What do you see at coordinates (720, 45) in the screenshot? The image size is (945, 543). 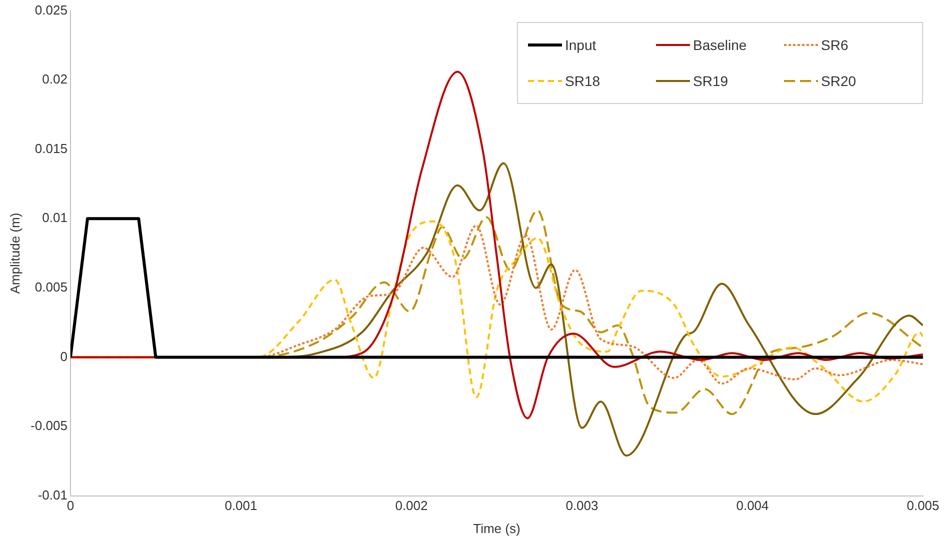 I see `legend-label: Baseline` at bounding box center [720, 45].